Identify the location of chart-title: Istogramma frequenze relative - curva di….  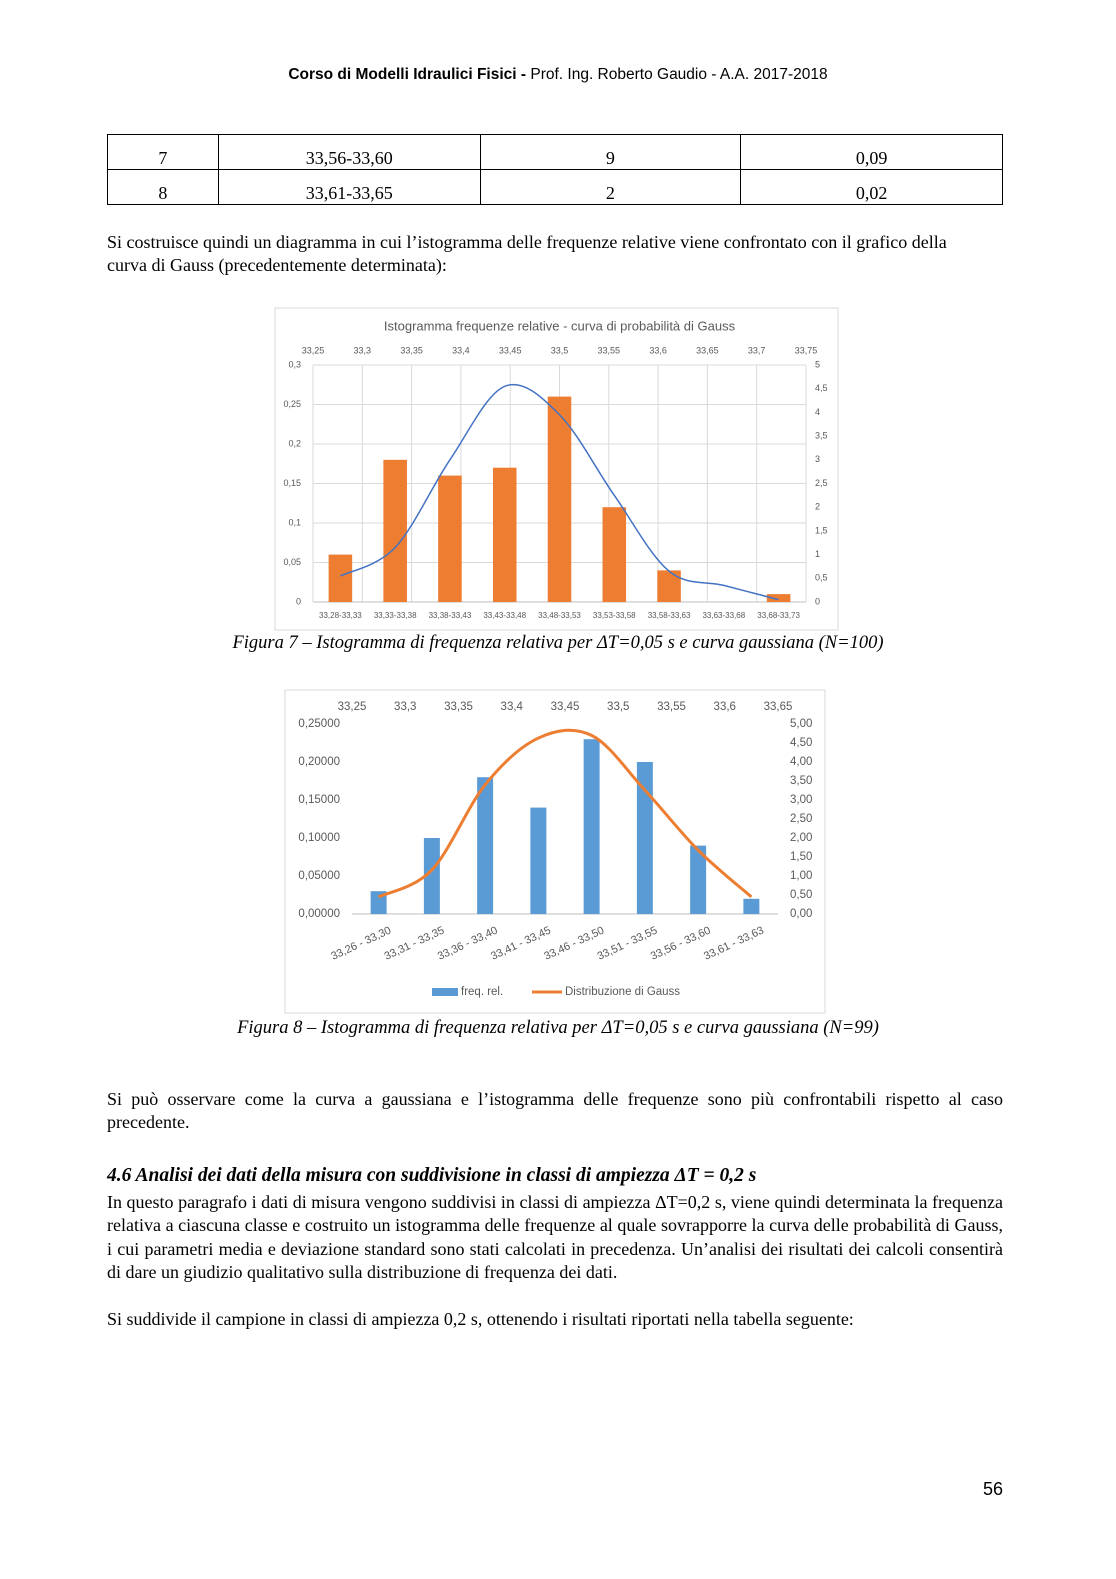
(560, 325).